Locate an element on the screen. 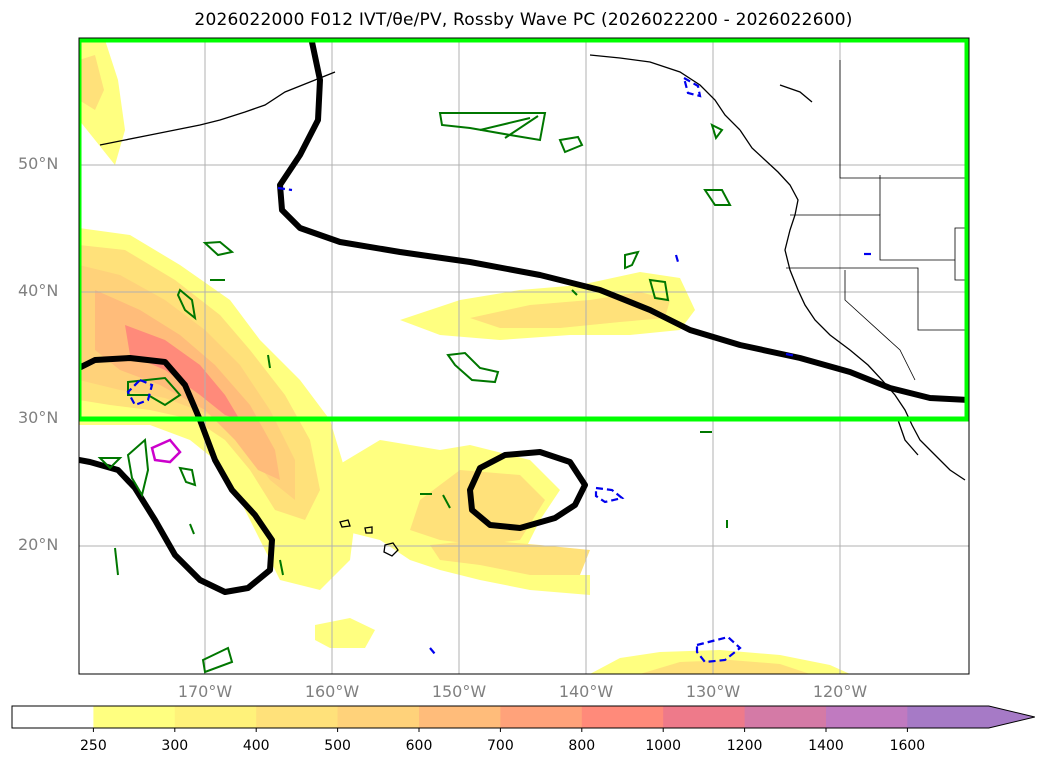 The height and width of the screenshot is (767, 1047). lat-label-30: 30°N is located at coordinates (38, 417).